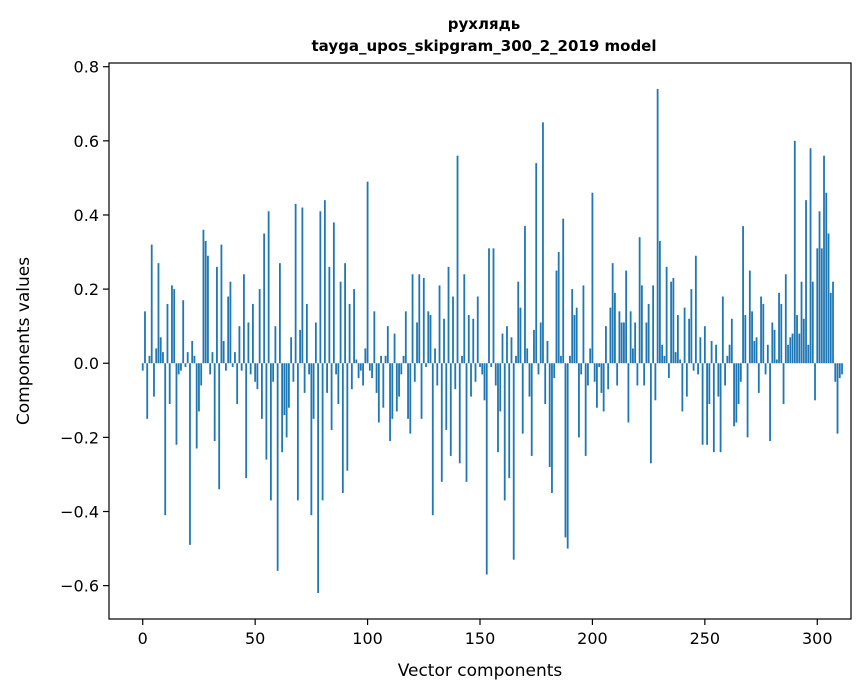 This screenshot has height=696, width=867. What do you see at coordinates (367, 638) in the screenshot?
I see `x-tick-label-2: 100` at bounding box center [367, 638].